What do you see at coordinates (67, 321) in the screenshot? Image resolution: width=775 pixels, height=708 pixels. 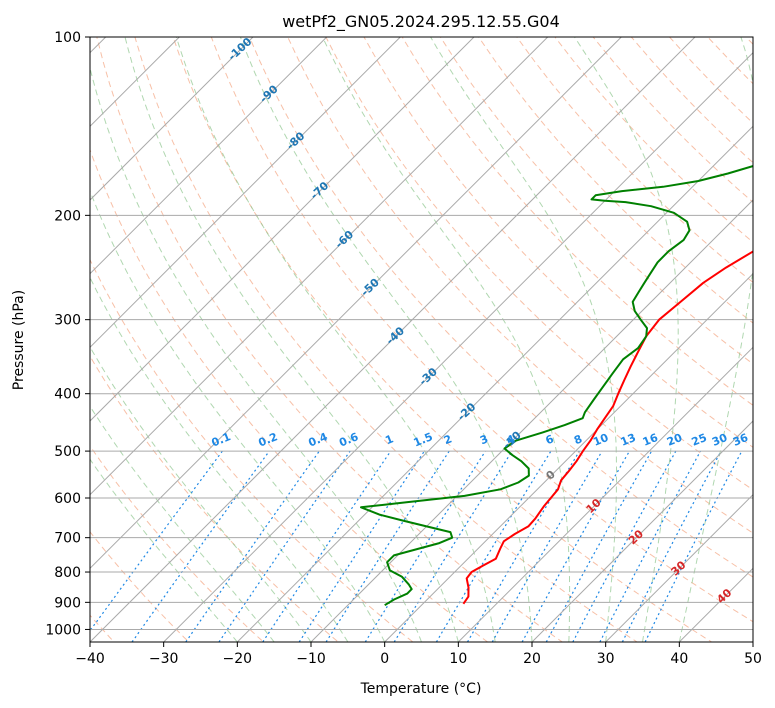 I see `y-tick-label: 300` at bounding box center [67, 321].